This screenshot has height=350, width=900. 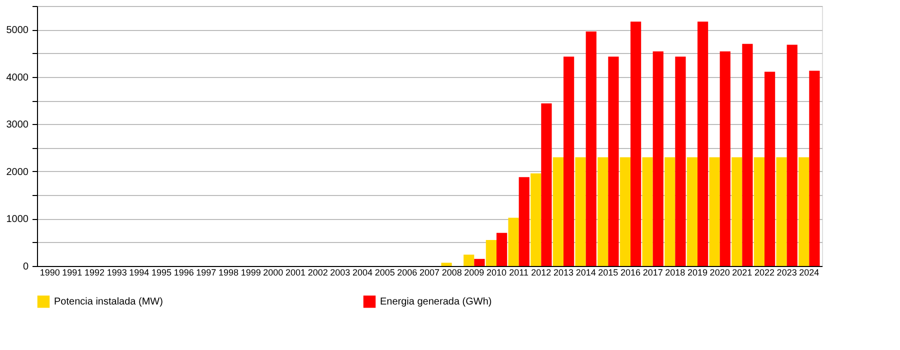 I want to click on x-tick-label: 1996, so click(x=184, y=273).